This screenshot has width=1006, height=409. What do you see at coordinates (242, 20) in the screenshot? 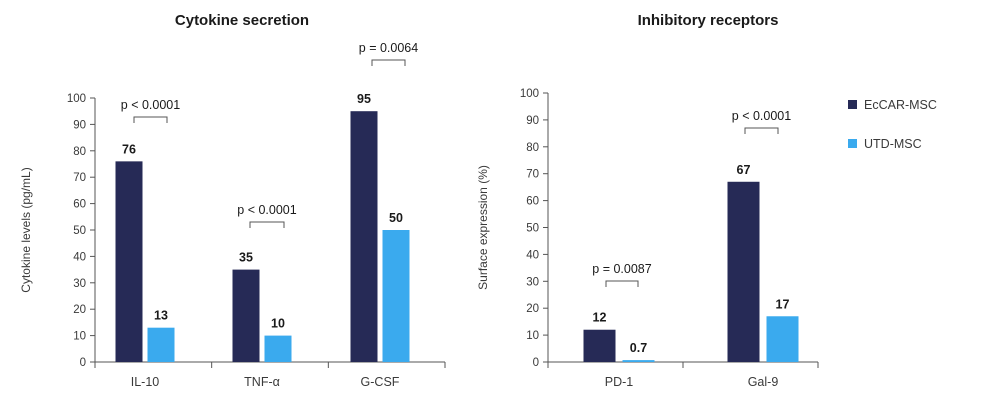
I see `chart-title: Cytokine secretion` at bounding box center [242, 20].